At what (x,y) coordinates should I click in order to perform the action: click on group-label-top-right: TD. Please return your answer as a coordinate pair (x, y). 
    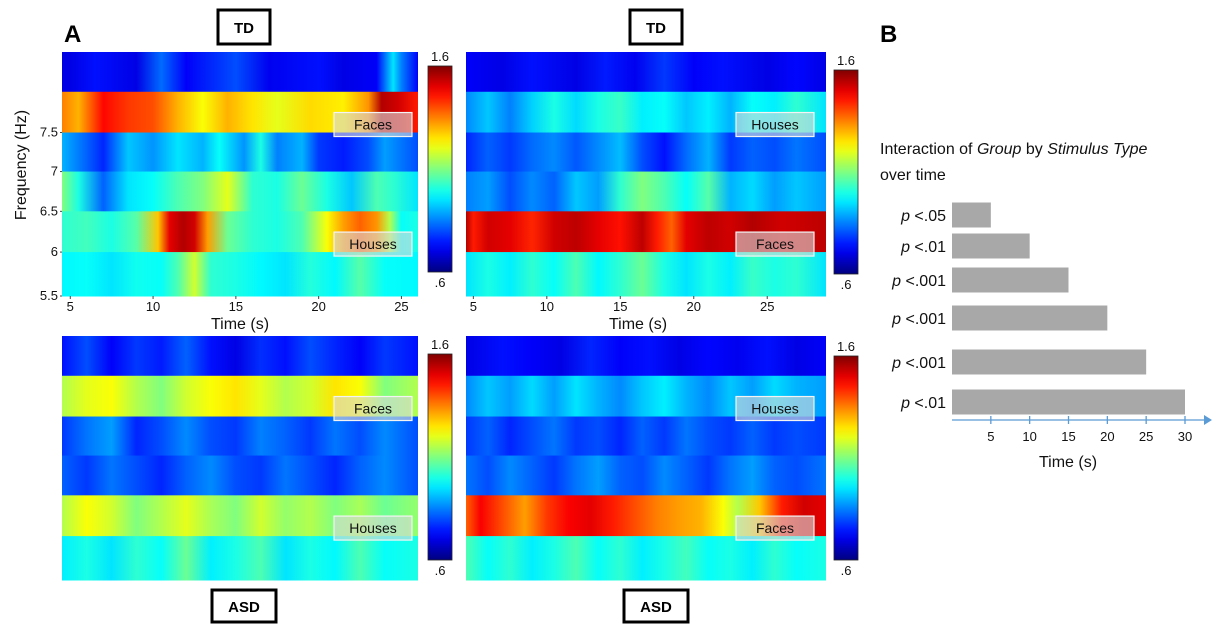
    Looking at the image, I should click on (656, 27).